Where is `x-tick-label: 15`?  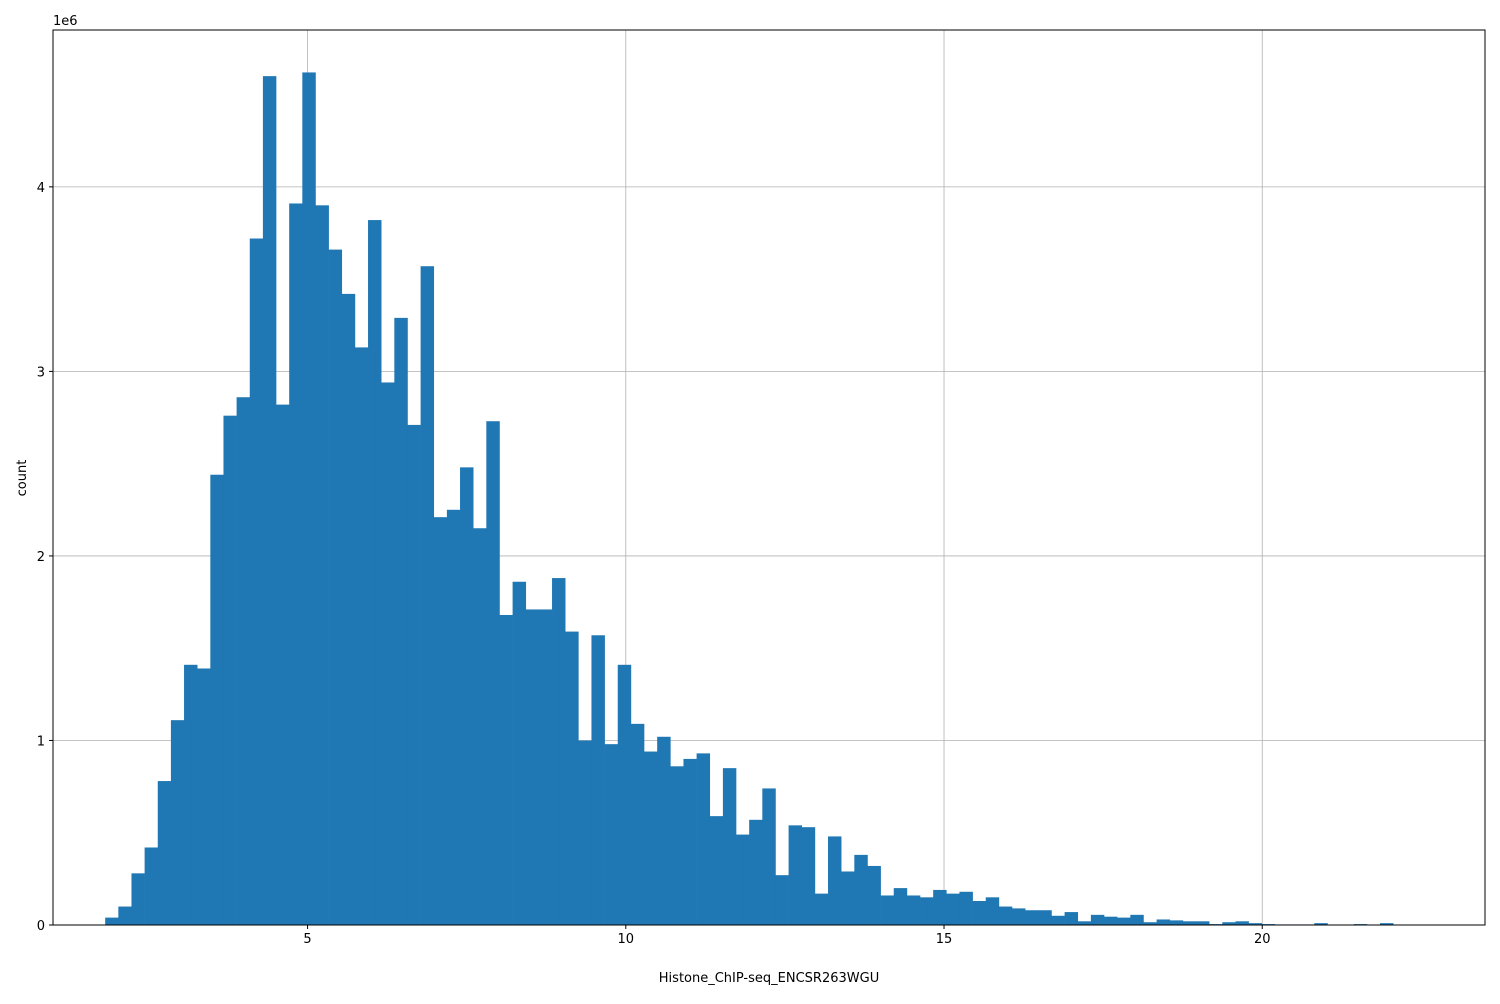
x-tick-label: 15 is located at coordinates (944, 939).